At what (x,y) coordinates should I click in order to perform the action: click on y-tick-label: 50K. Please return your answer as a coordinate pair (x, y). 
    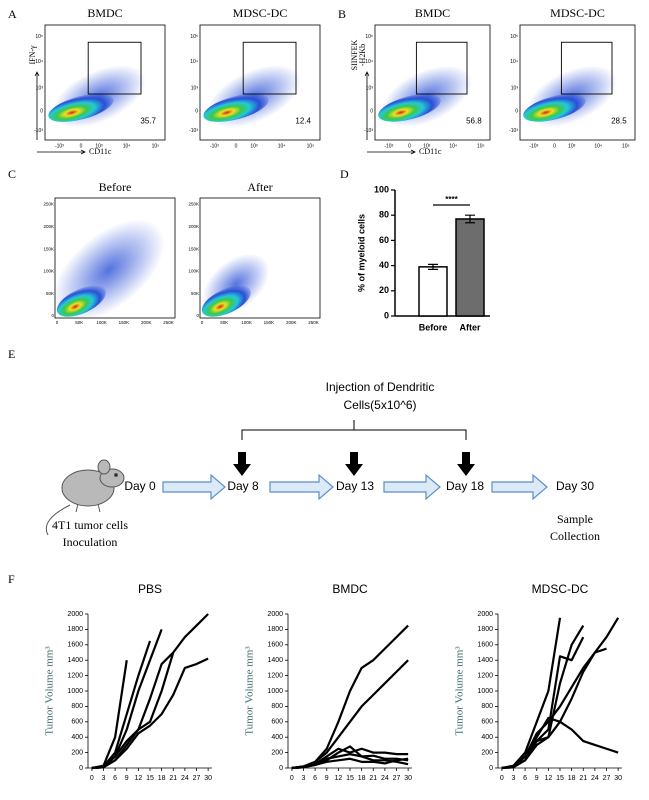
    Looking at the image, I should click on (50, 293).